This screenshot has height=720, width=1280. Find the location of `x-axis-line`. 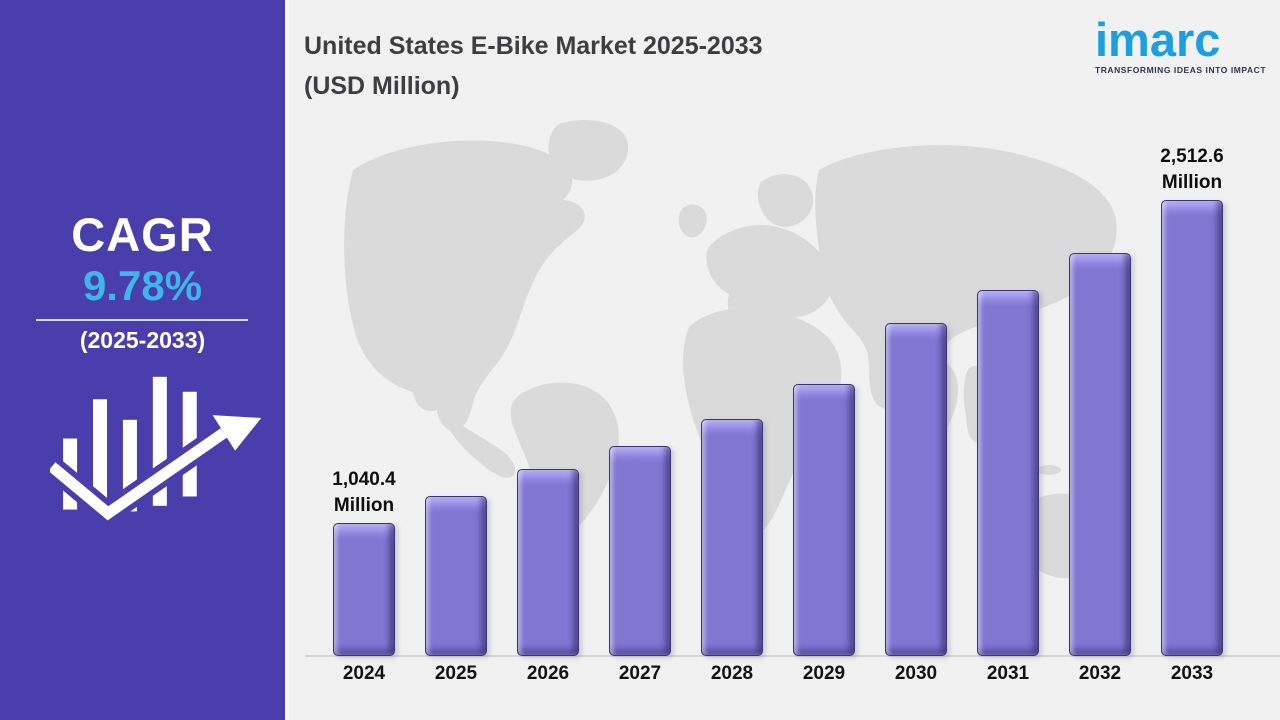

x-axis-line is located at coordinates (792, 656).